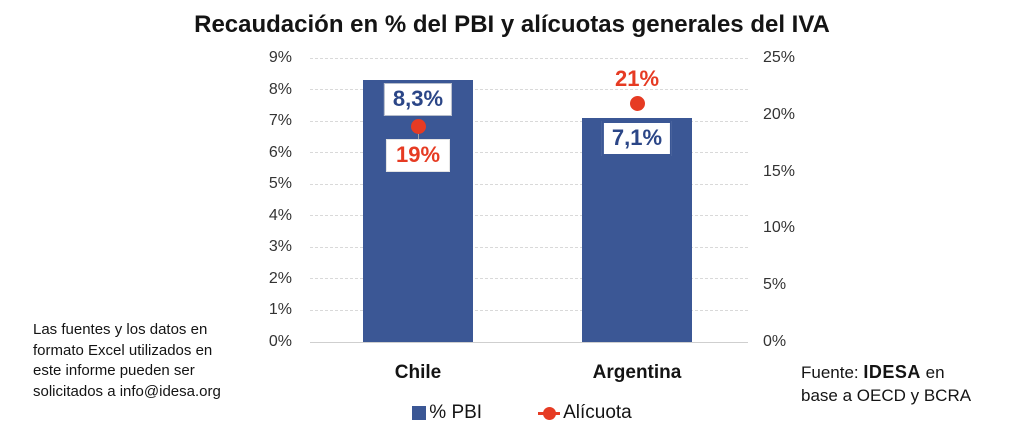  What do you see at coordinates (280, 247) in the screenshot?
I see `left-axis-tick: 3%` at bounding box center [280, 247].